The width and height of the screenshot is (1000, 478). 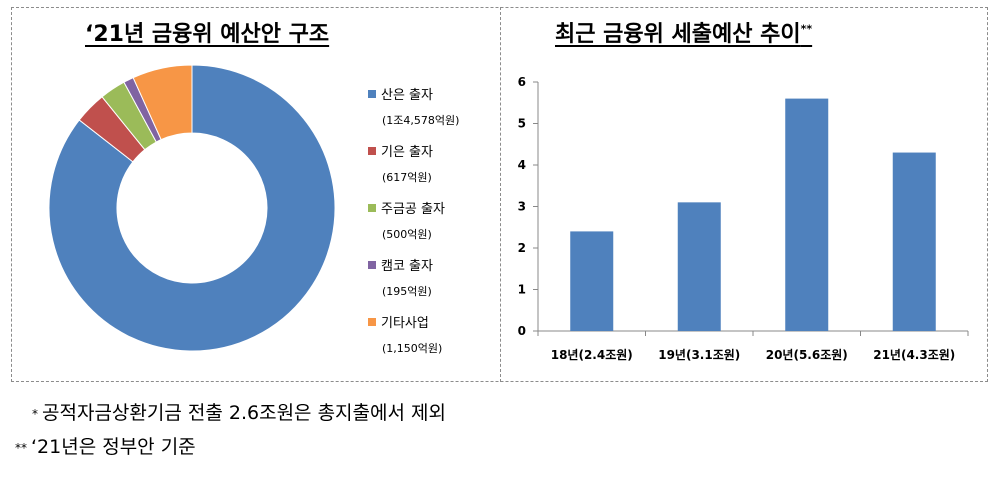 I want to click on footnote-2-mark: **, so click(x=21, y=447).